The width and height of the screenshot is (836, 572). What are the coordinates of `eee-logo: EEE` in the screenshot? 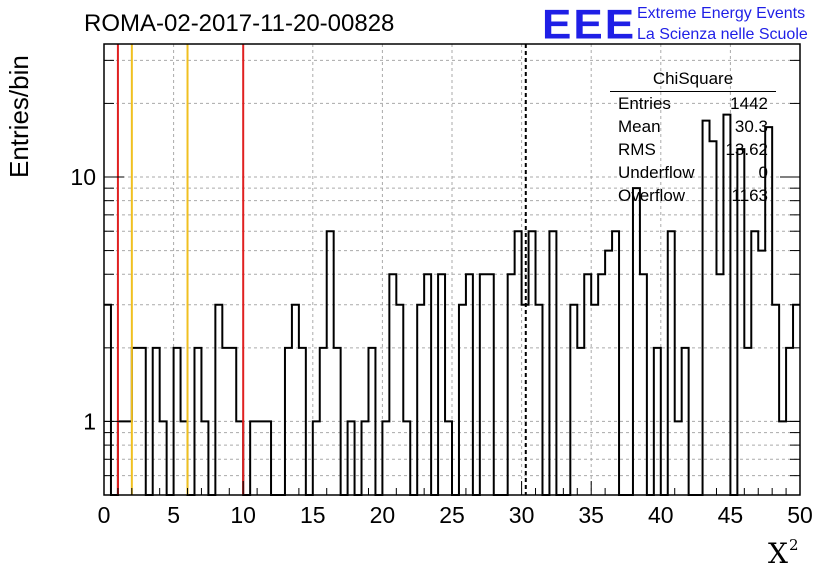 It's located at (589, 24).